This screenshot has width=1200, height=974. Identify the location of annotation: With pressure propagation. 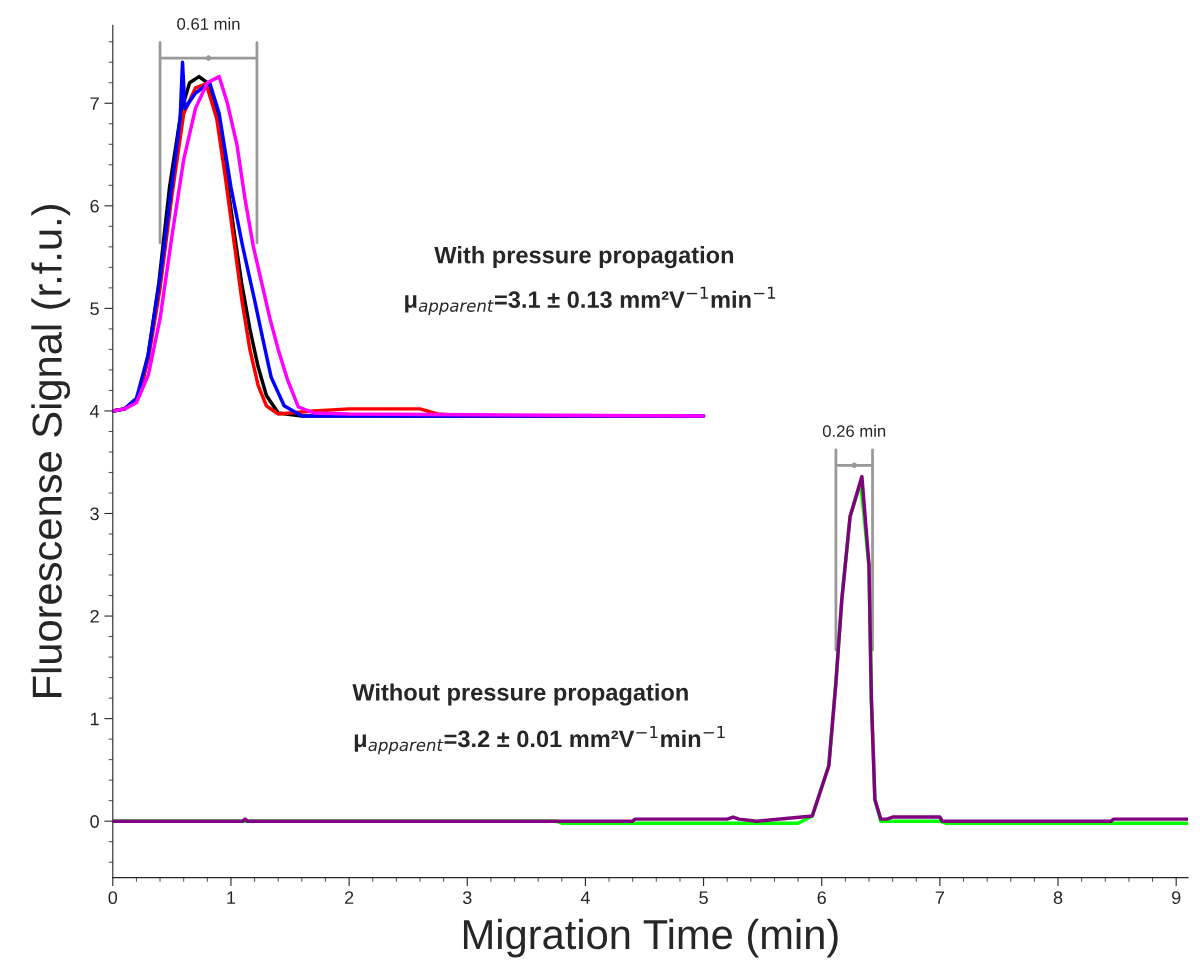
(584, 257).